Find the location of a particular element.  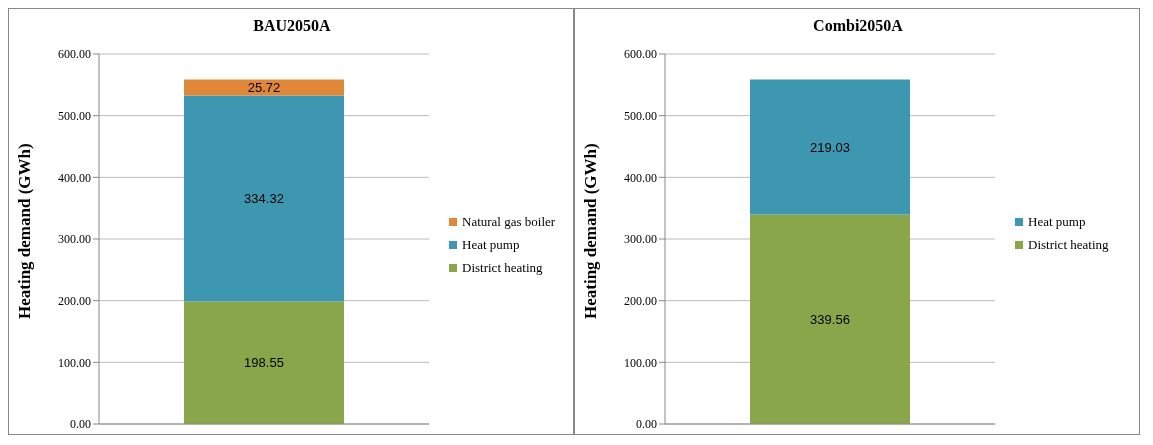

chart-title: BAU2050A is located at coordinates (292, 26).